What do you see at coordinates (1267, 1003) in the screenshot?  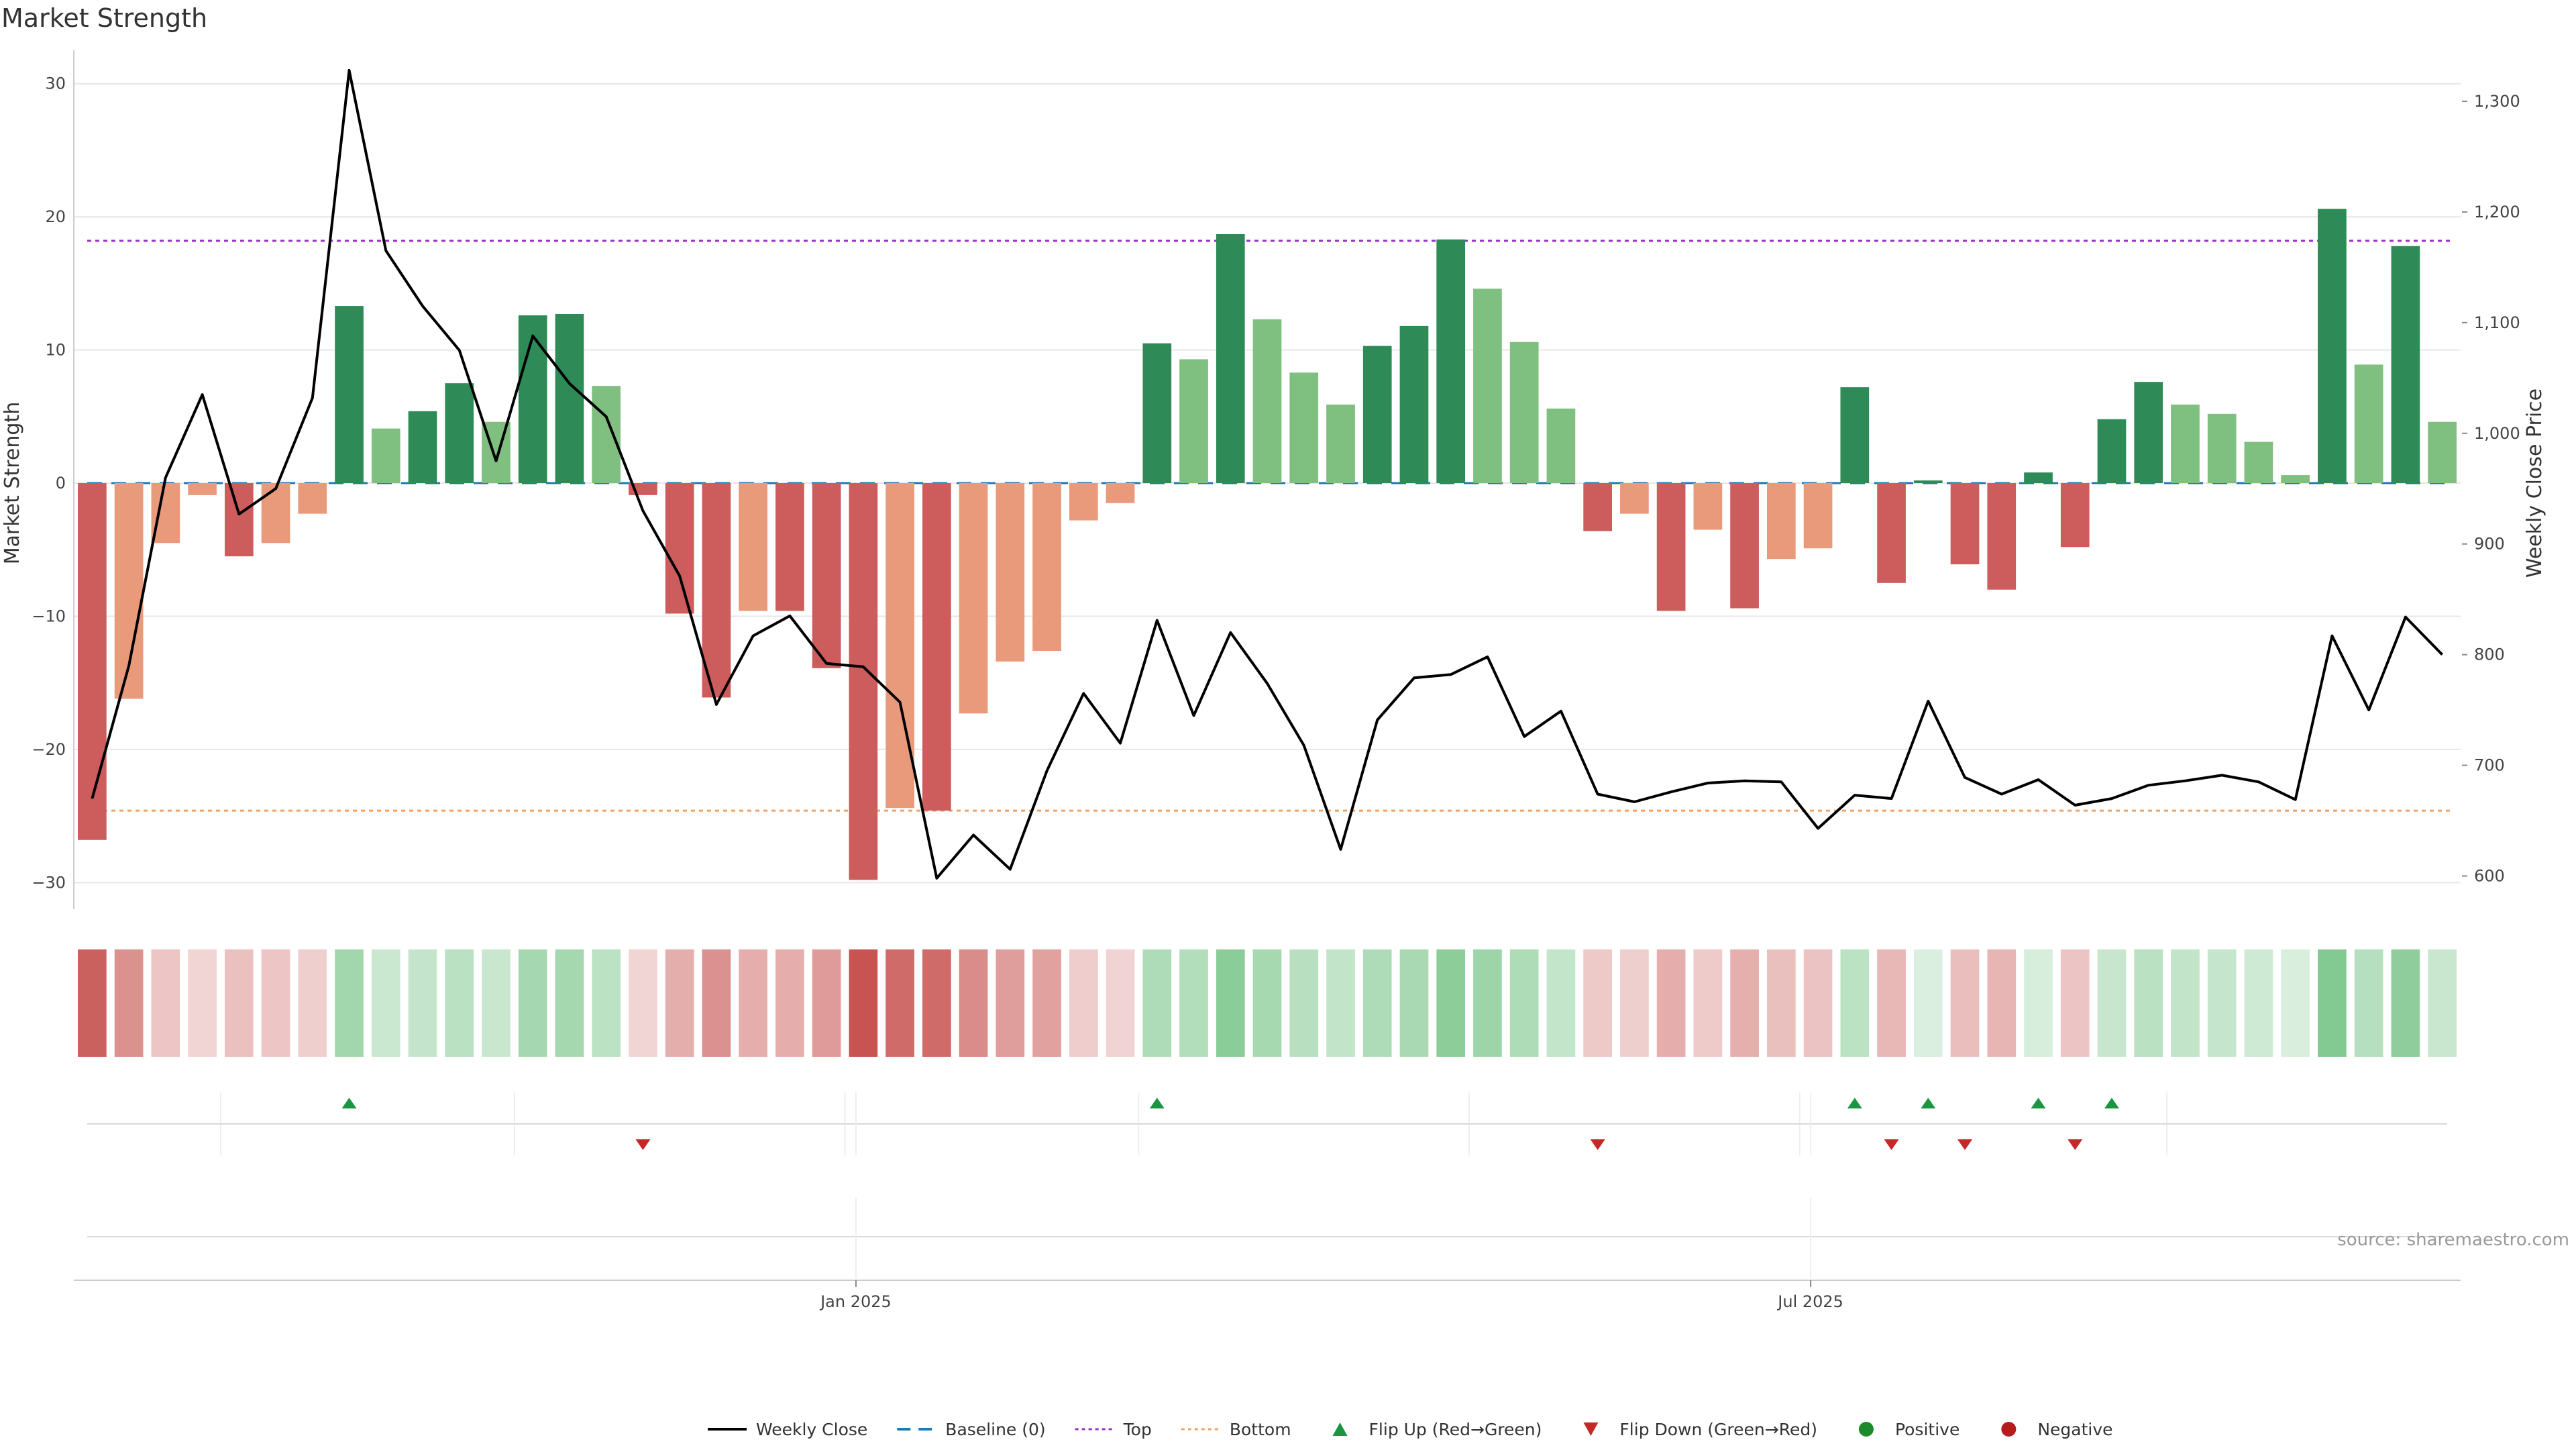 I see `strength-heat-strip` at bounding box center [1267, 1003].